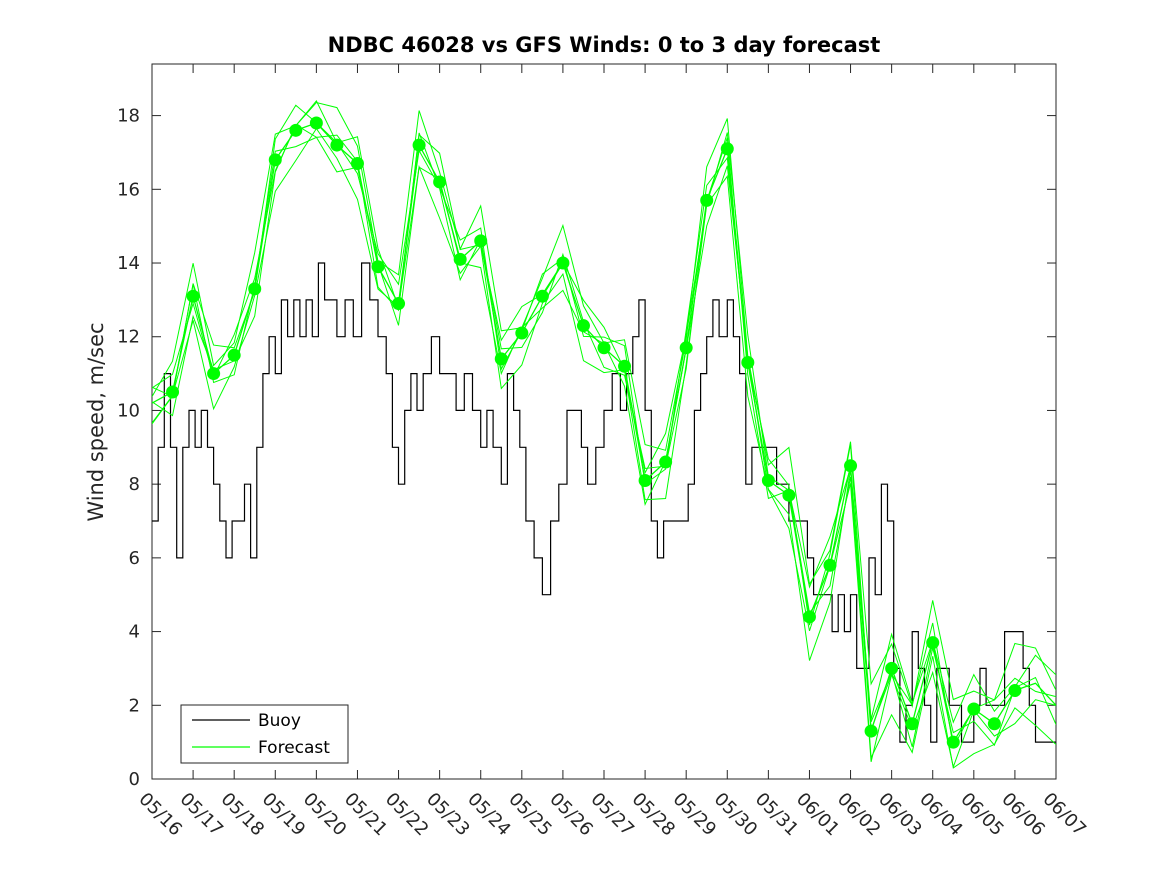 The image size is (1167, 875). What do you see at coordinates (695, 815) in the screenshot?
I see `x-tick-label: 05/29` at bounding box center [695, 815].